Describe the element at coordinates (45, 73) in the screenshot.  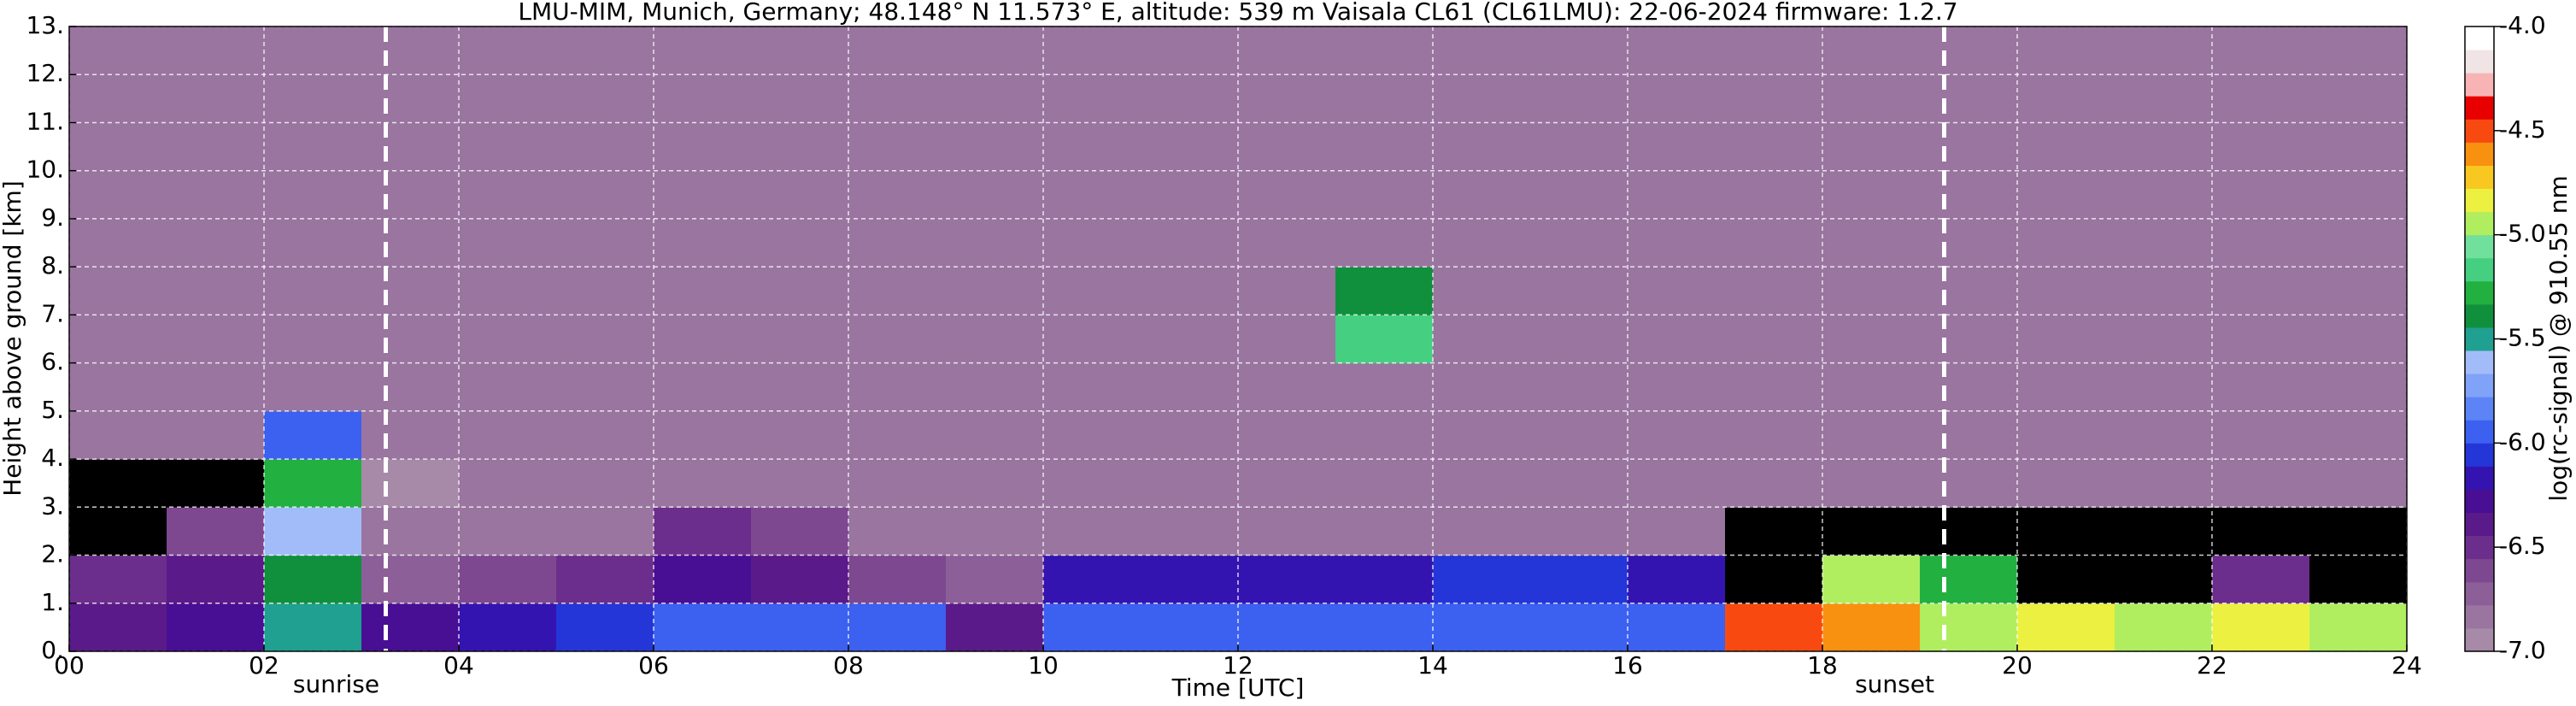
I see `y-tick-label: 12.` at that location.